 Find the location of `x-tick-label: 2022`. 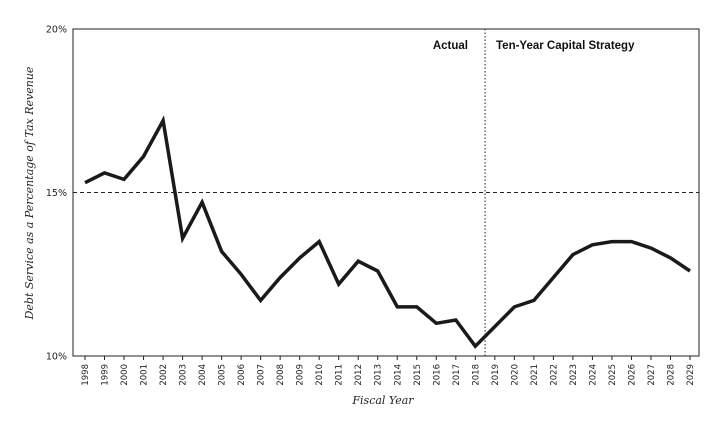

x-tick-label: 2022 is located at coordinates (554, 375).